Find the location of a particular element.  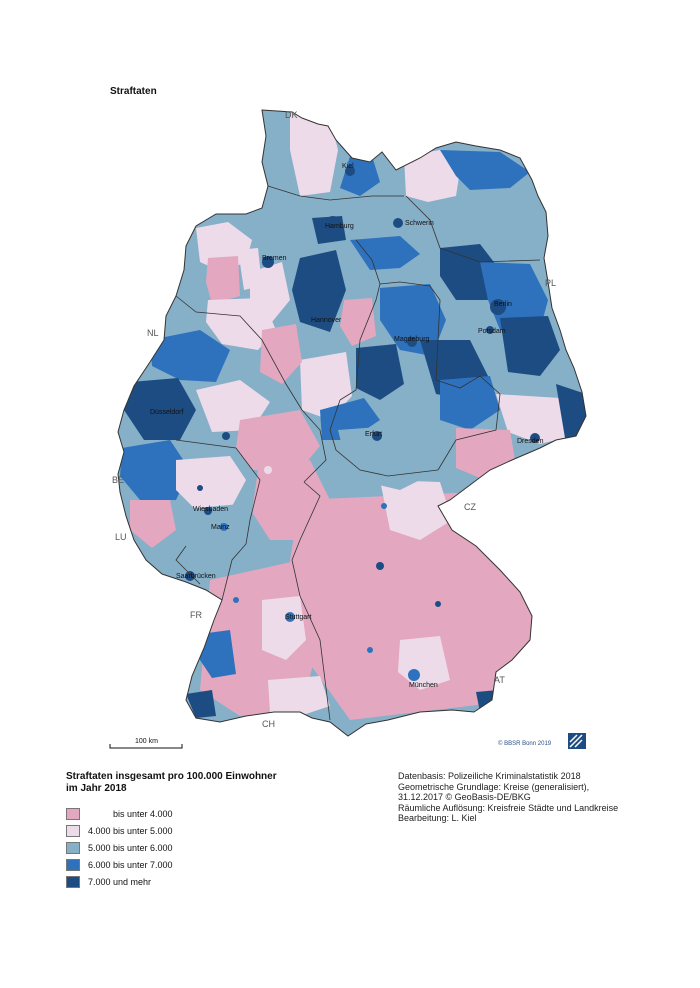

district-hessen-nord is located at coordinates (278, 440).